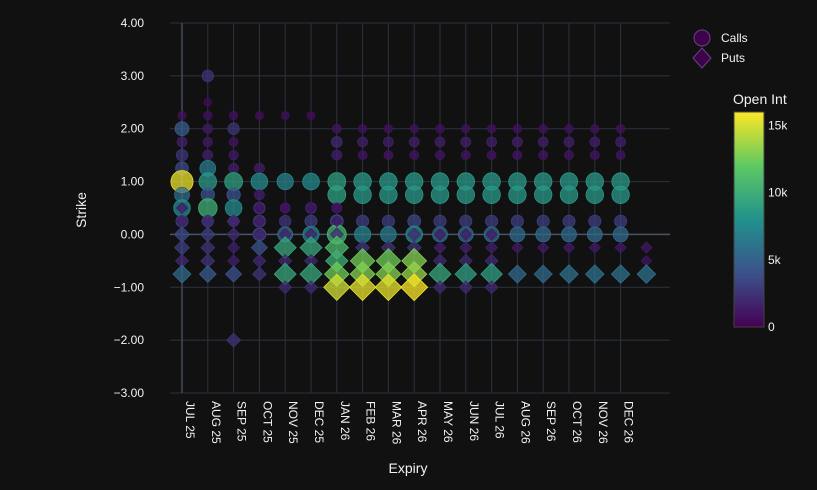  What do you see at coordinates (760, 212) in the screenshot?
I see `colorbar: Open Int 15k 10k 5k 0` at bounding box center [760, 212].